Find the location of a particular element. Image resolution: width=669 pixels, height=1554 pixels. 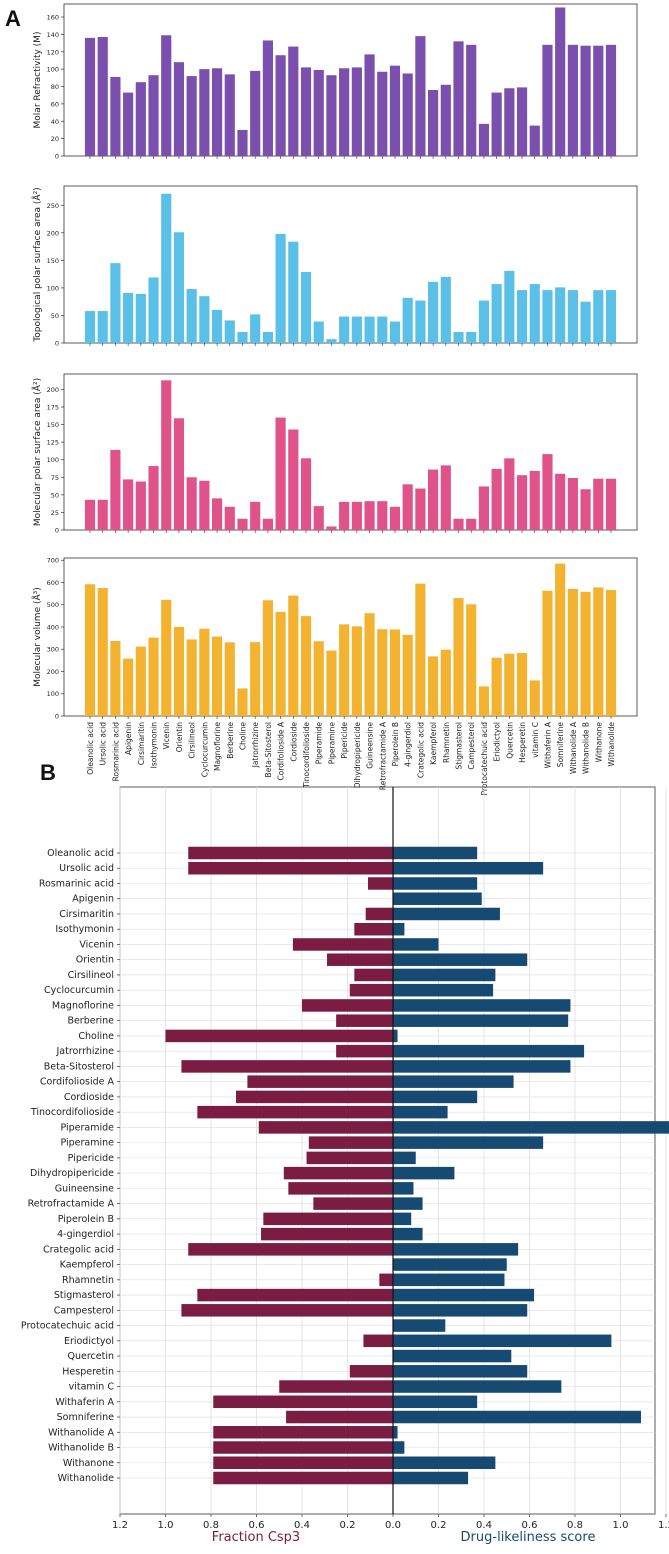

y-tick-label: Orientin is located at coordinates (95, 960).